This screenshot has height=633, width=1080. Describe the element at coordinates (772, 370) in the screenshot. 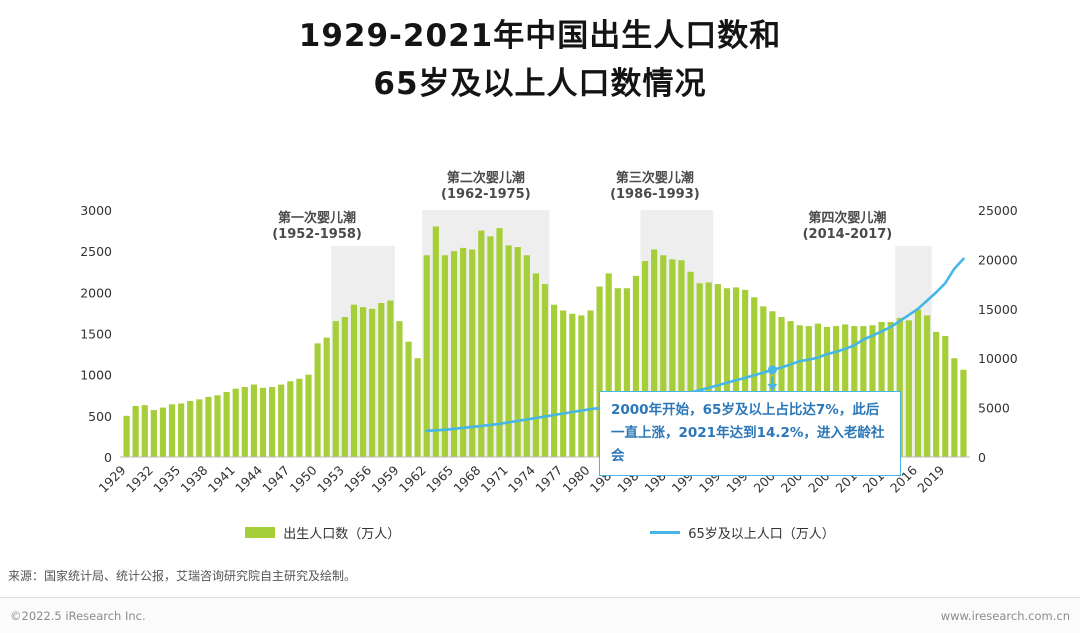

I see `line-marker-2000` at that location.